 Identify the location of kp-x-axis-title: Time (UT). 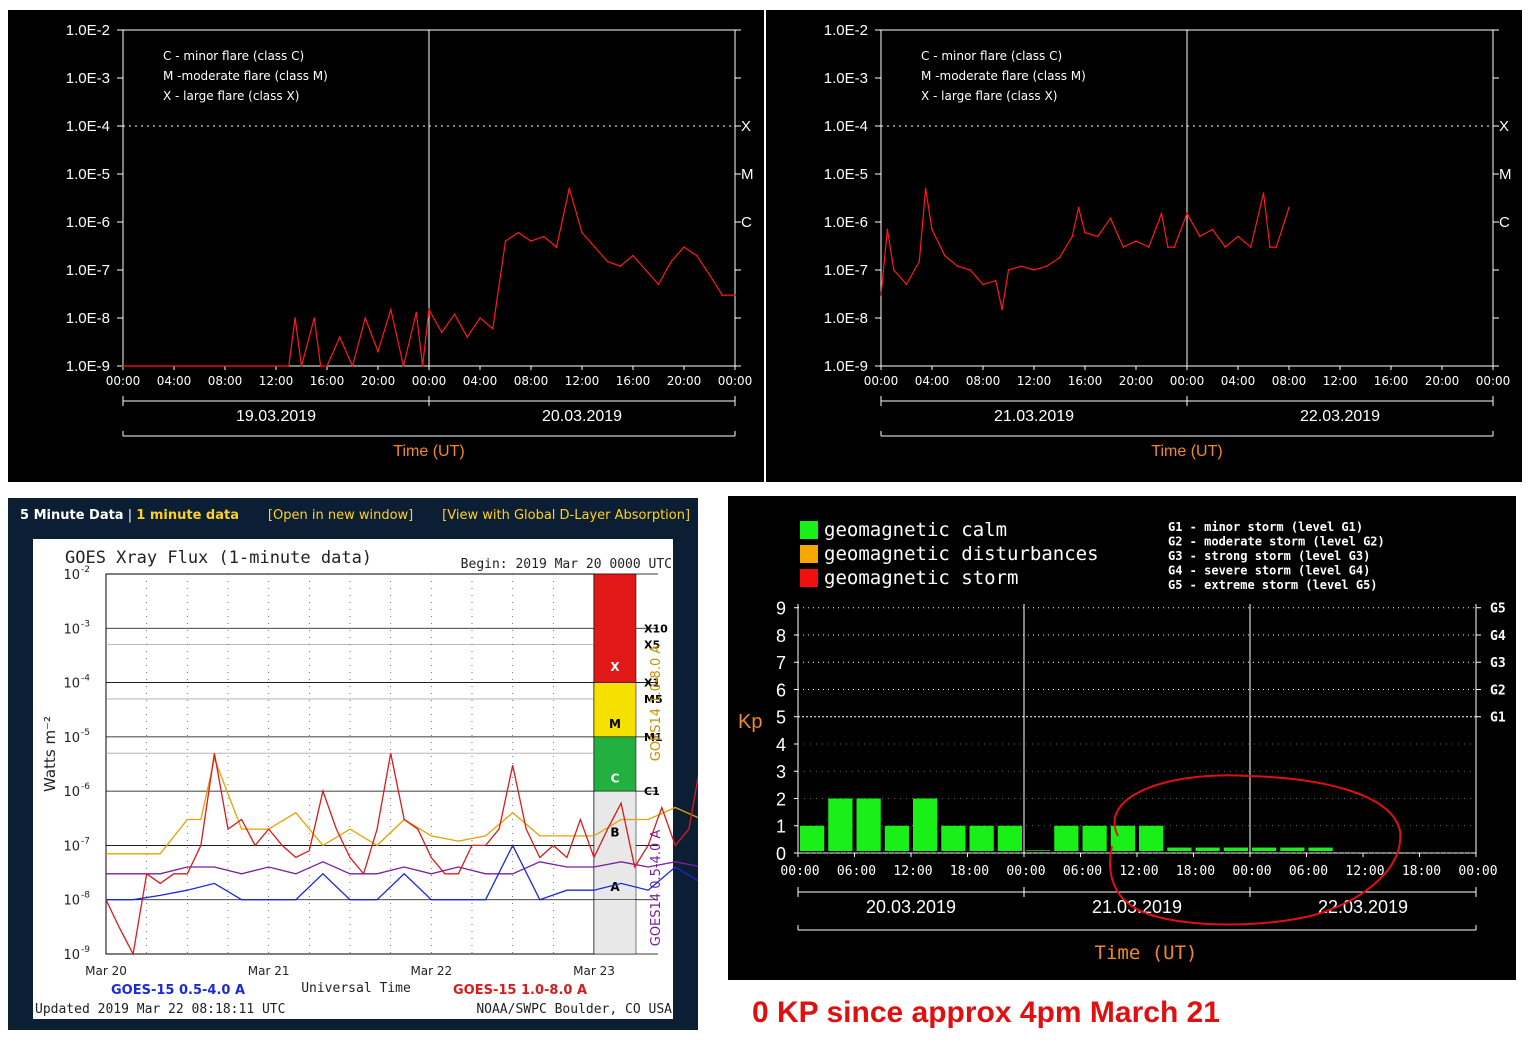
(1146, 953).